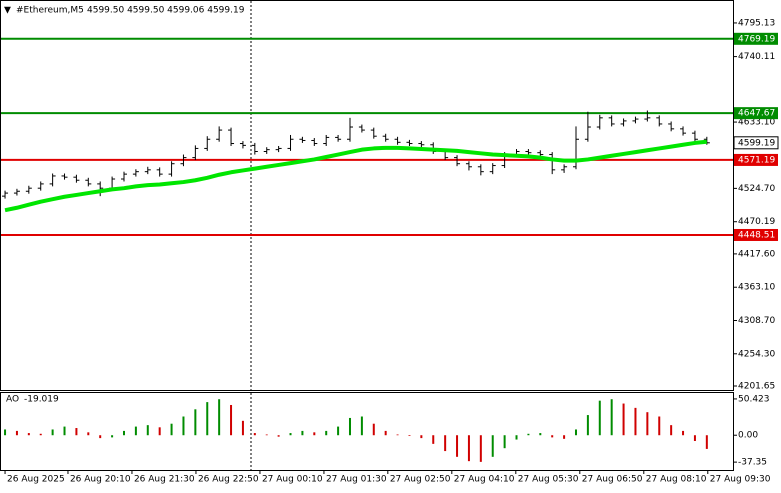  What do you see at coordinates (756, 354) in the screenshot?
I see `y-tick-label: 4254.30` at bounding box center [756, 354].